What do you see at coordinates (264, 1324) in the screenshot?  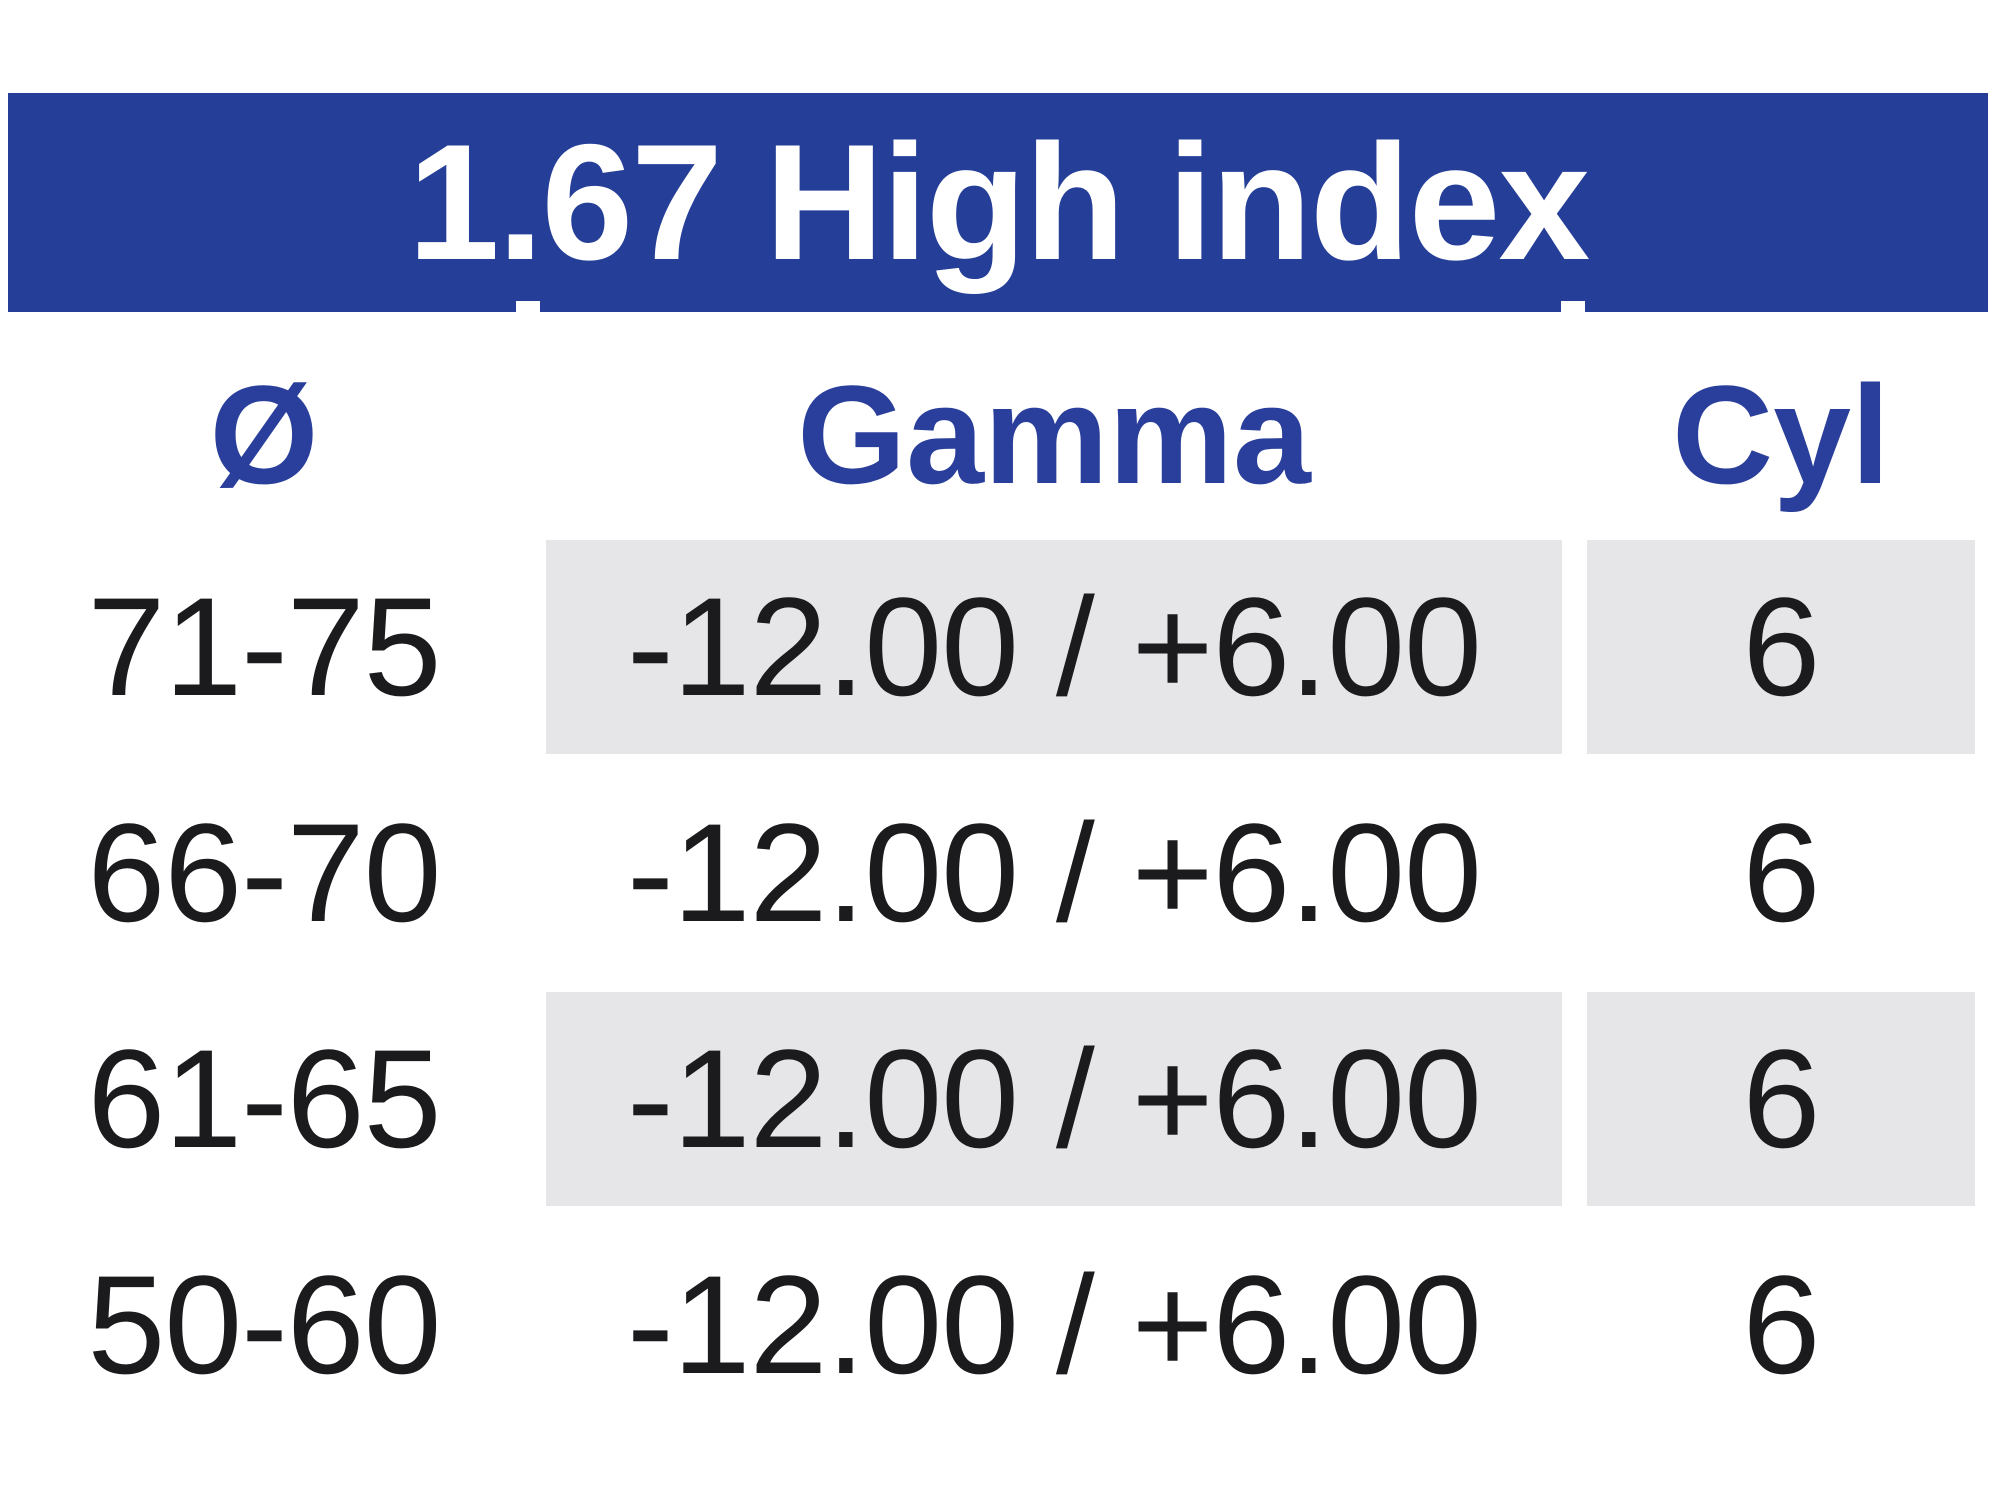 I see `cell-diameter: 50-60` at bounding box center [264, 1324].